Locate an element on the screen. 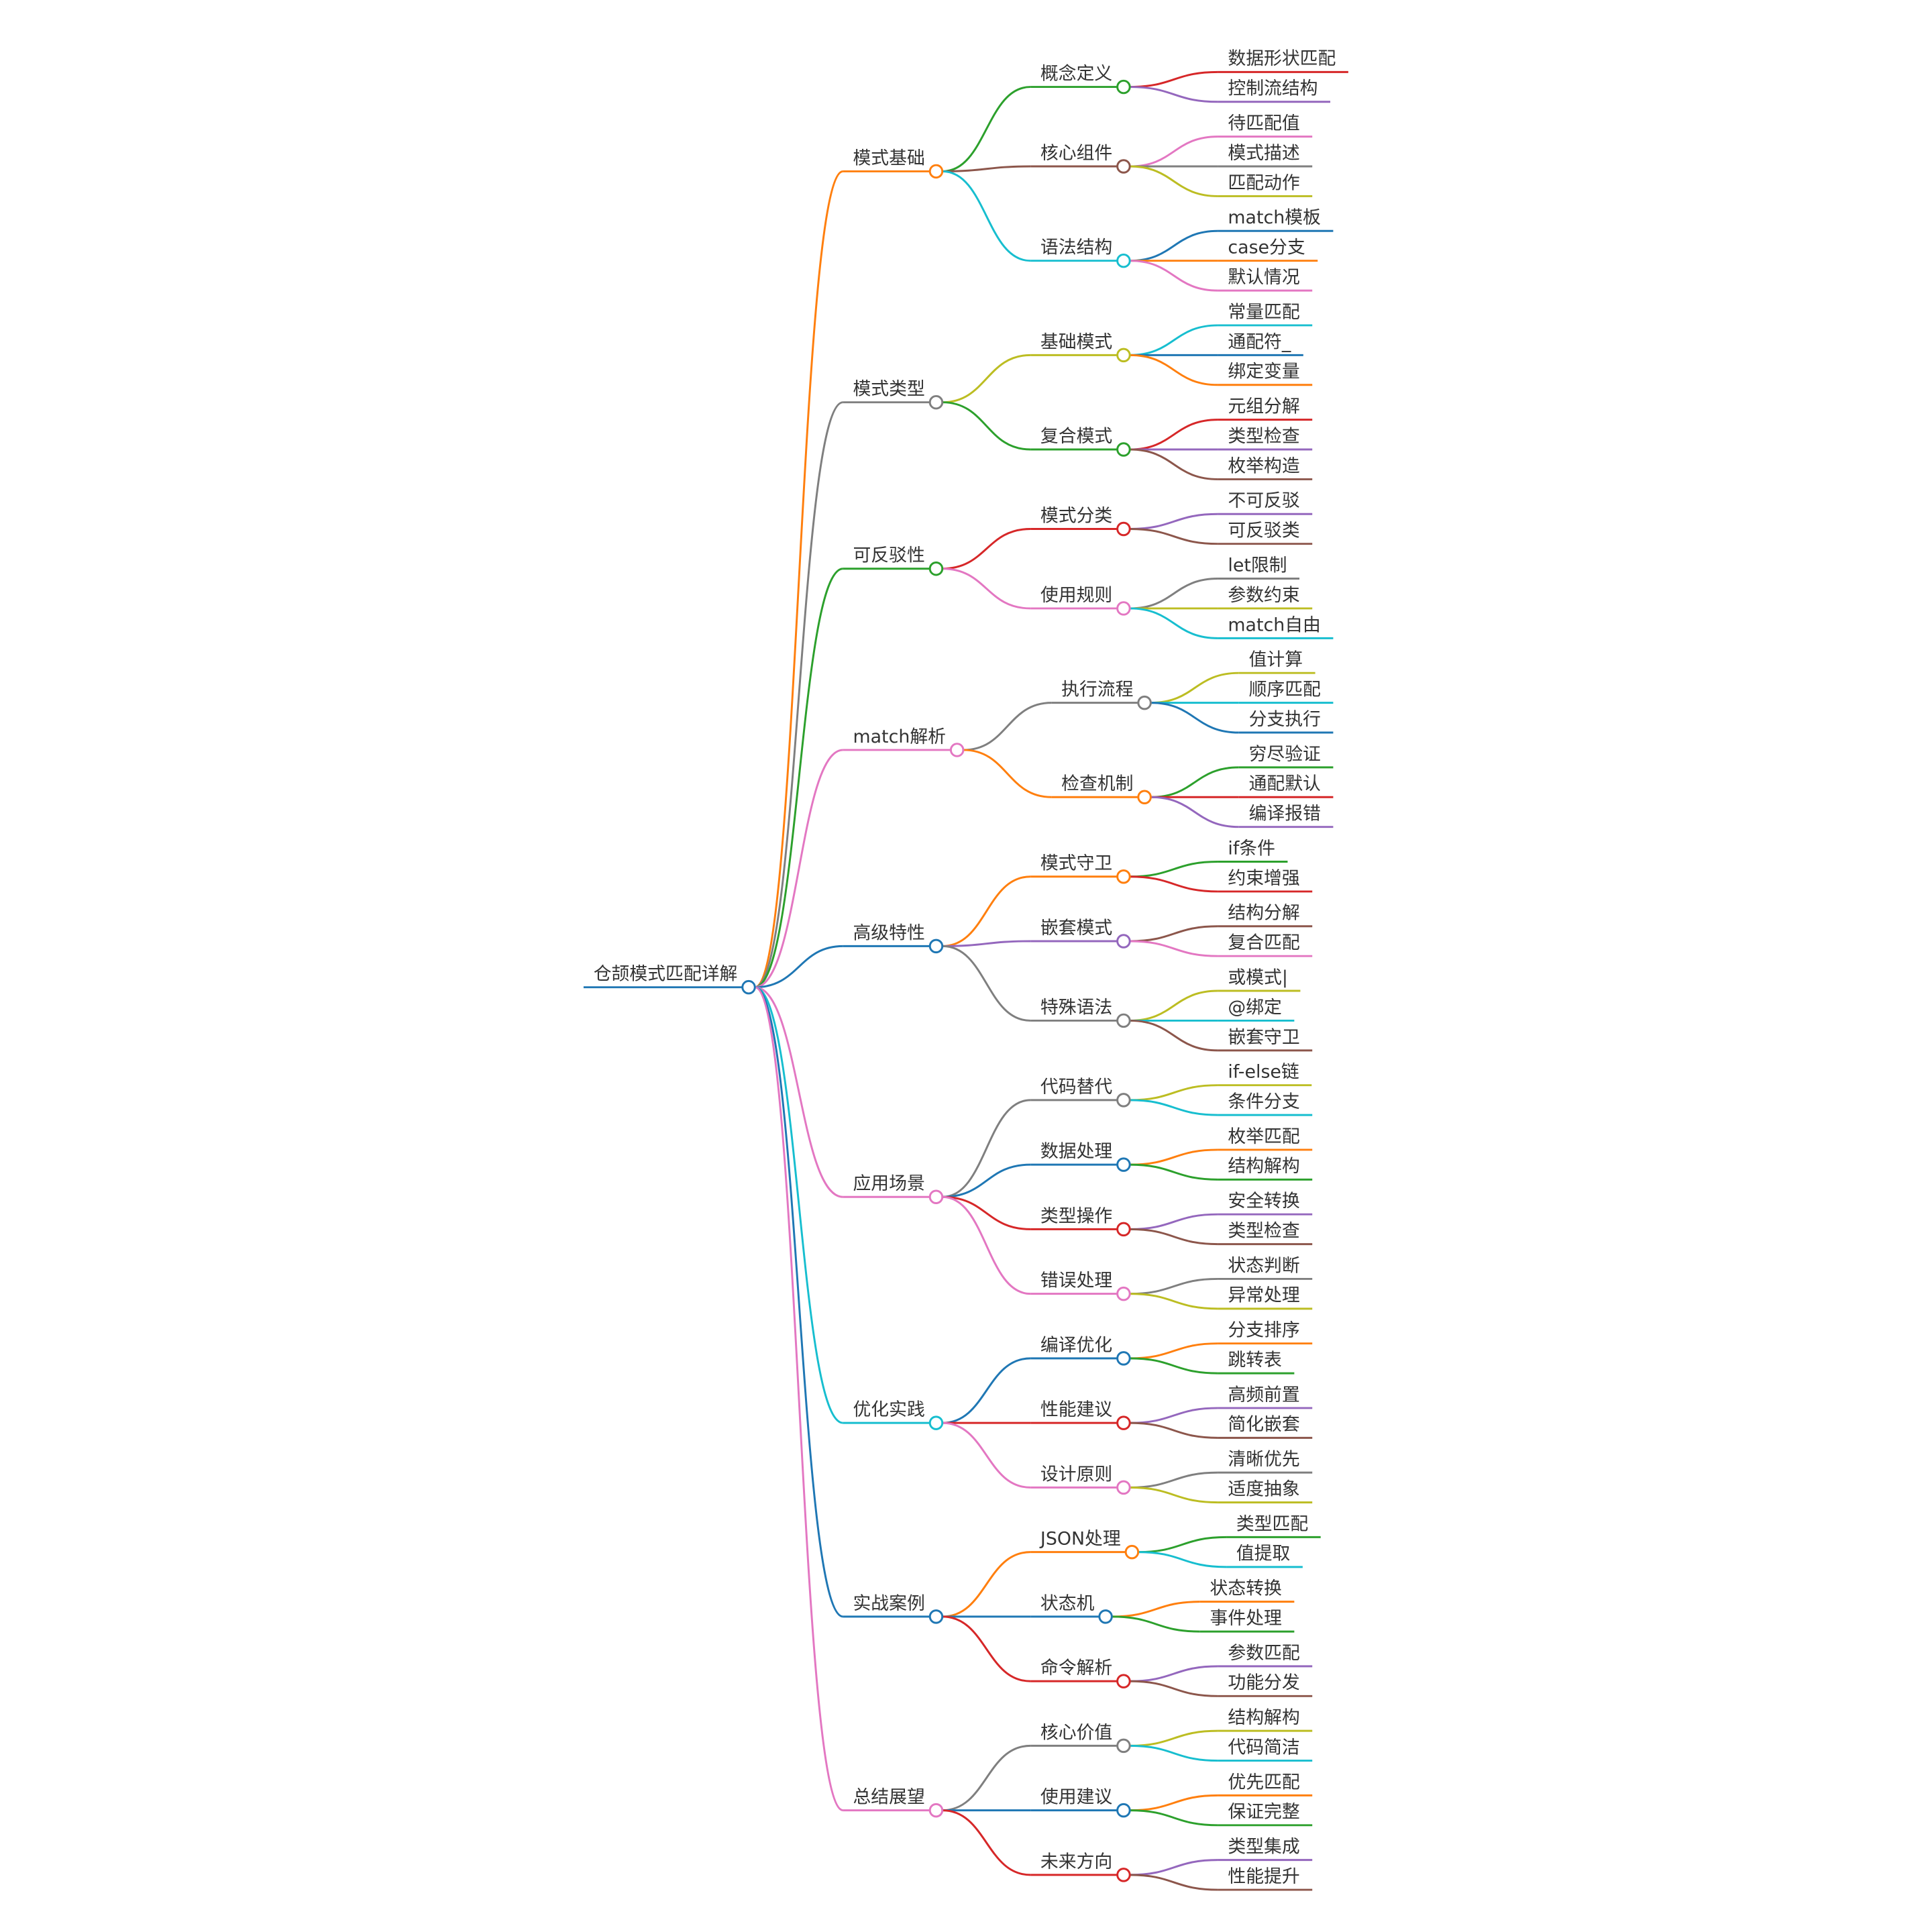  leaf-label: 数据形状匹配 is located at coordinates (1282, 58).